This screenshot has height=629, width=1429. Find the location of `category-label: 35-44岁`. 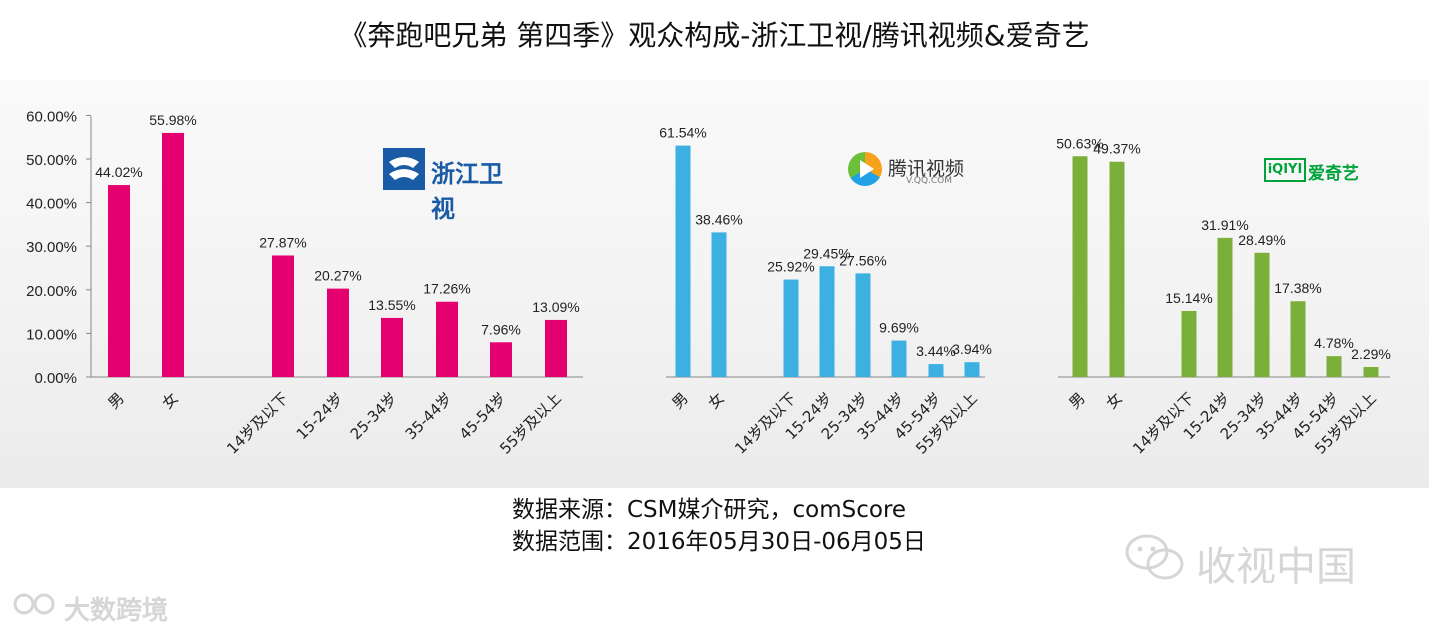

category-label: 35-44岁 is located at coordinates (429, 416).